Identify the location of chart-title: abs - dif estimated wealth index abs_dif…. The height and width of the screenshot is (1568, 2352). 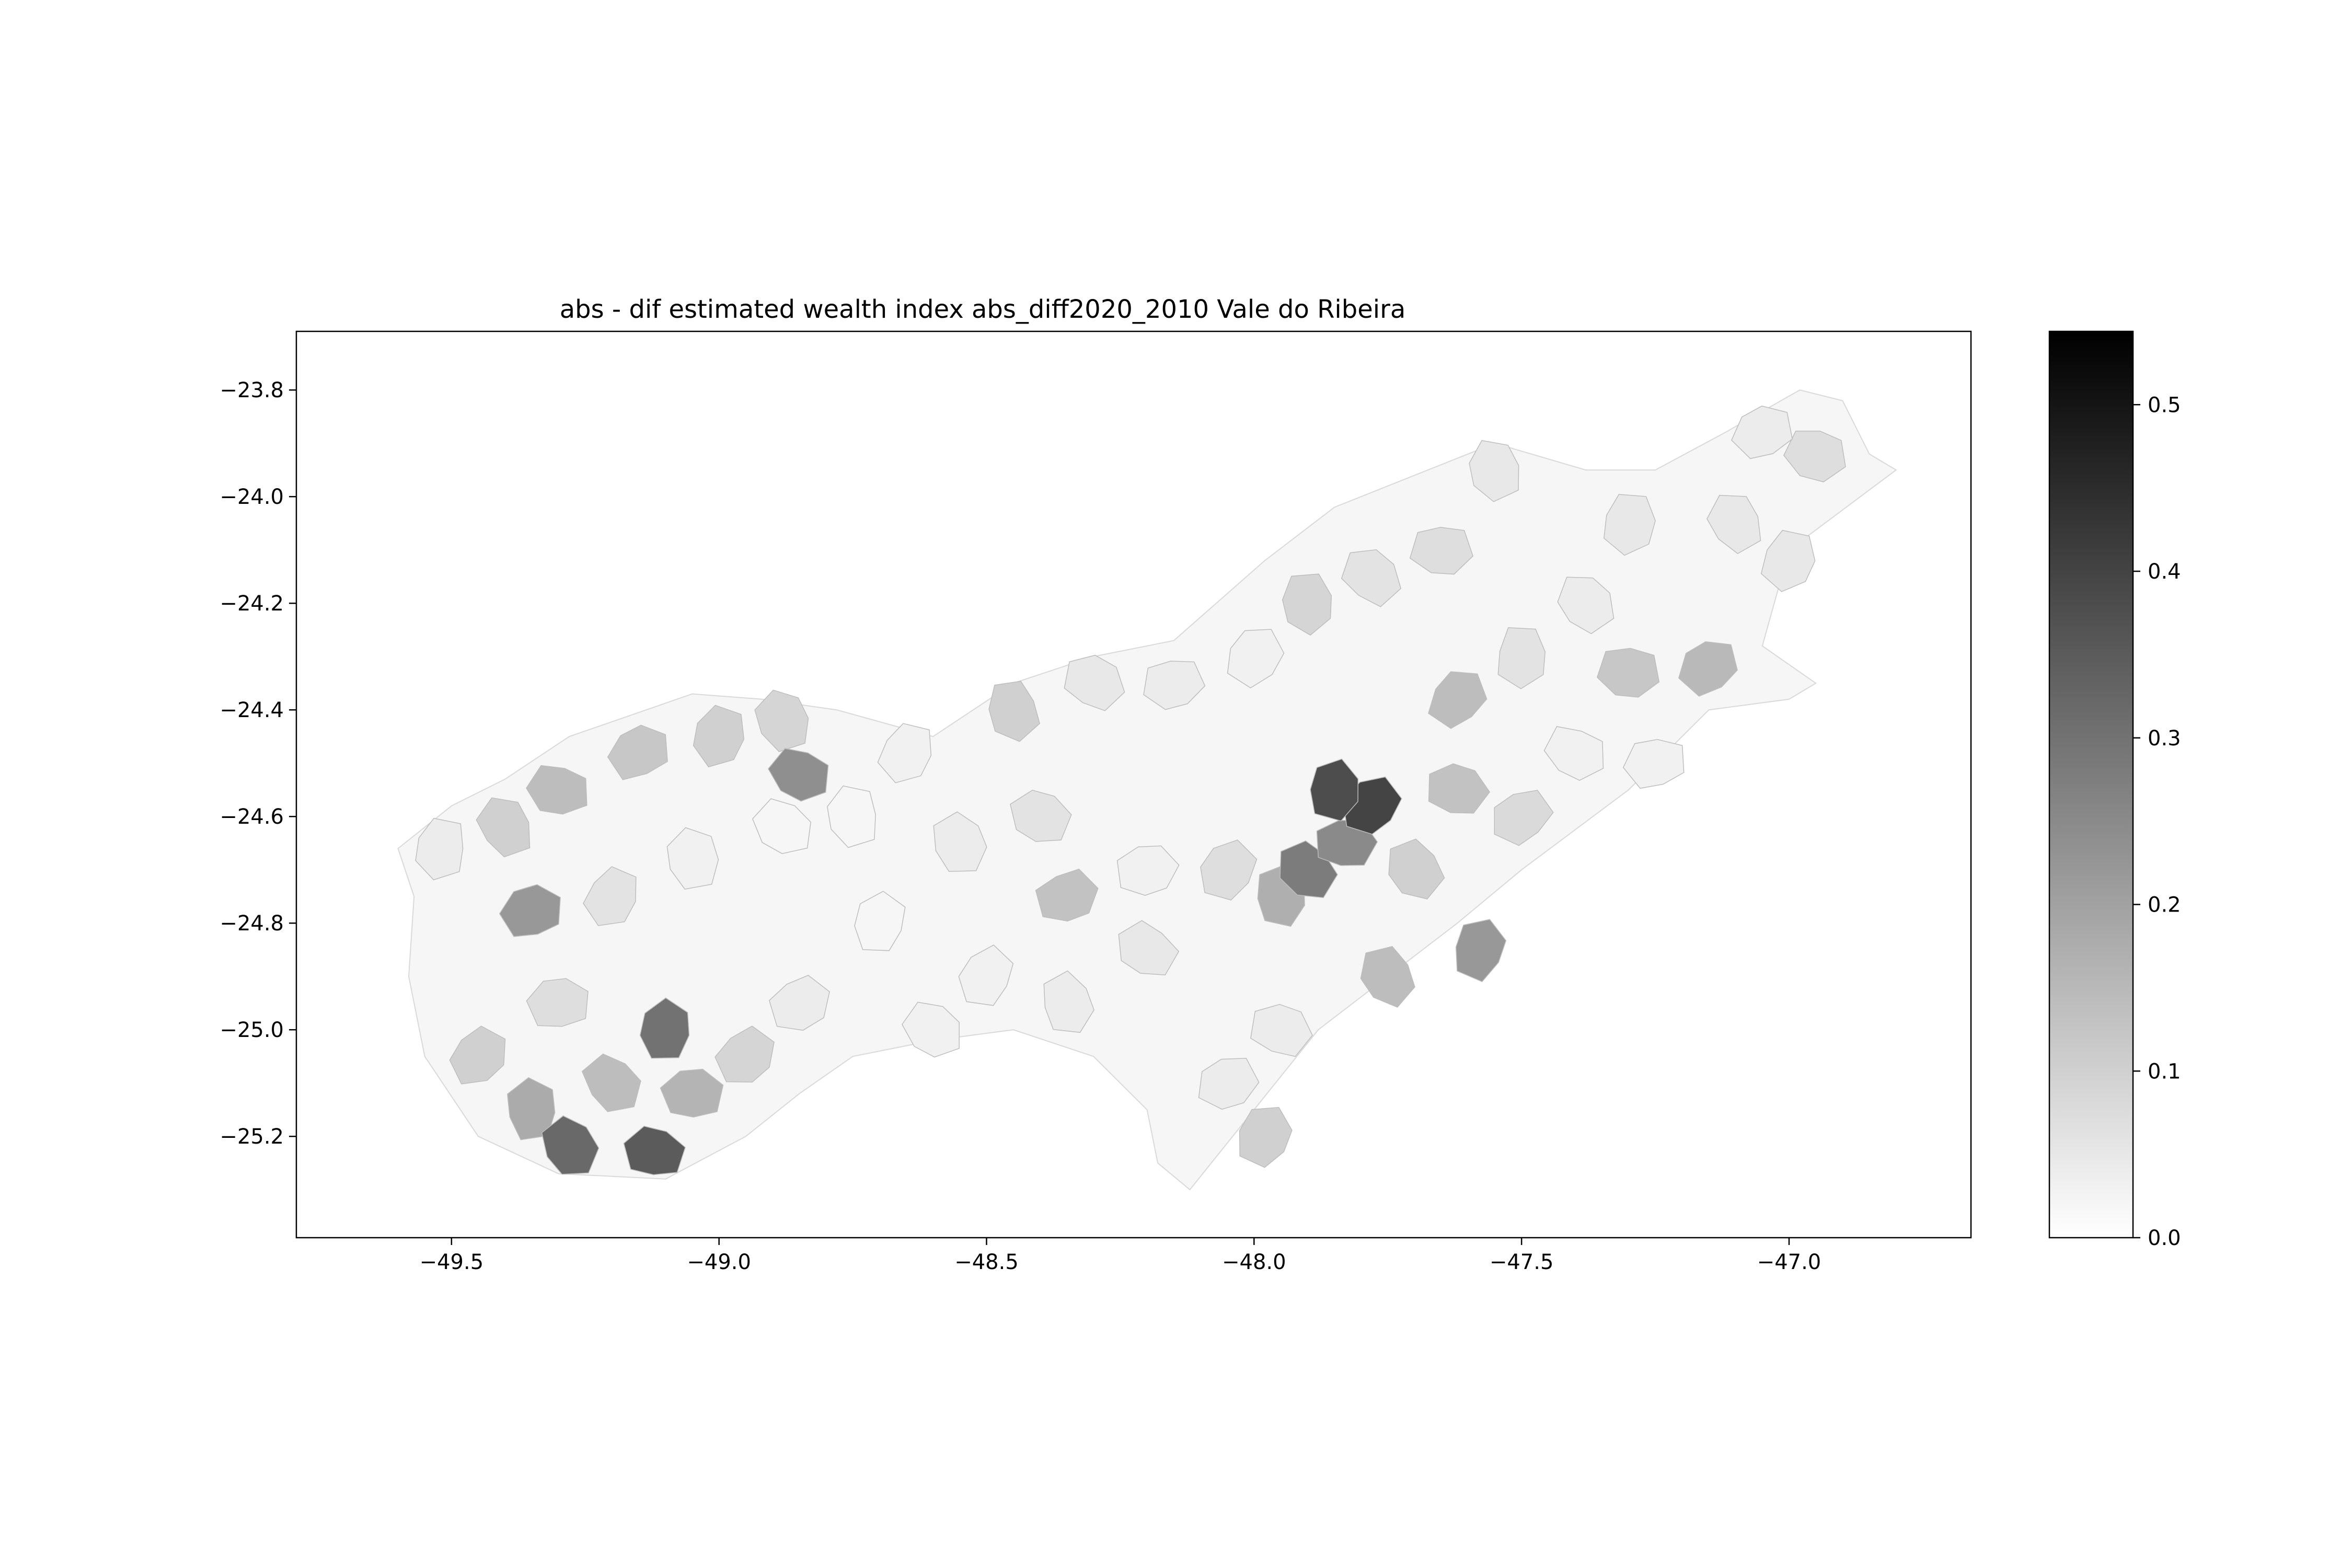
(983, 309).